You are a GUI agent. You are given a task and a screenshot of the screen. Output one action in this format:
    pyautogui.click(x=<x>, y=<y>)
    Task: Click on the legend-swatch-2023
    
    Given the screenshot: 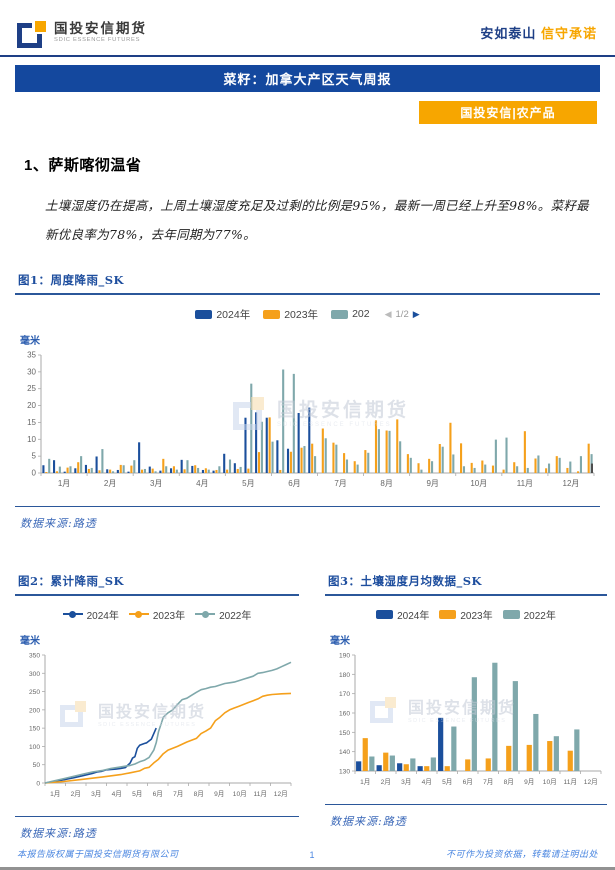 What is the action you would take?
    pyautogui.click(x=448, y=614)
    